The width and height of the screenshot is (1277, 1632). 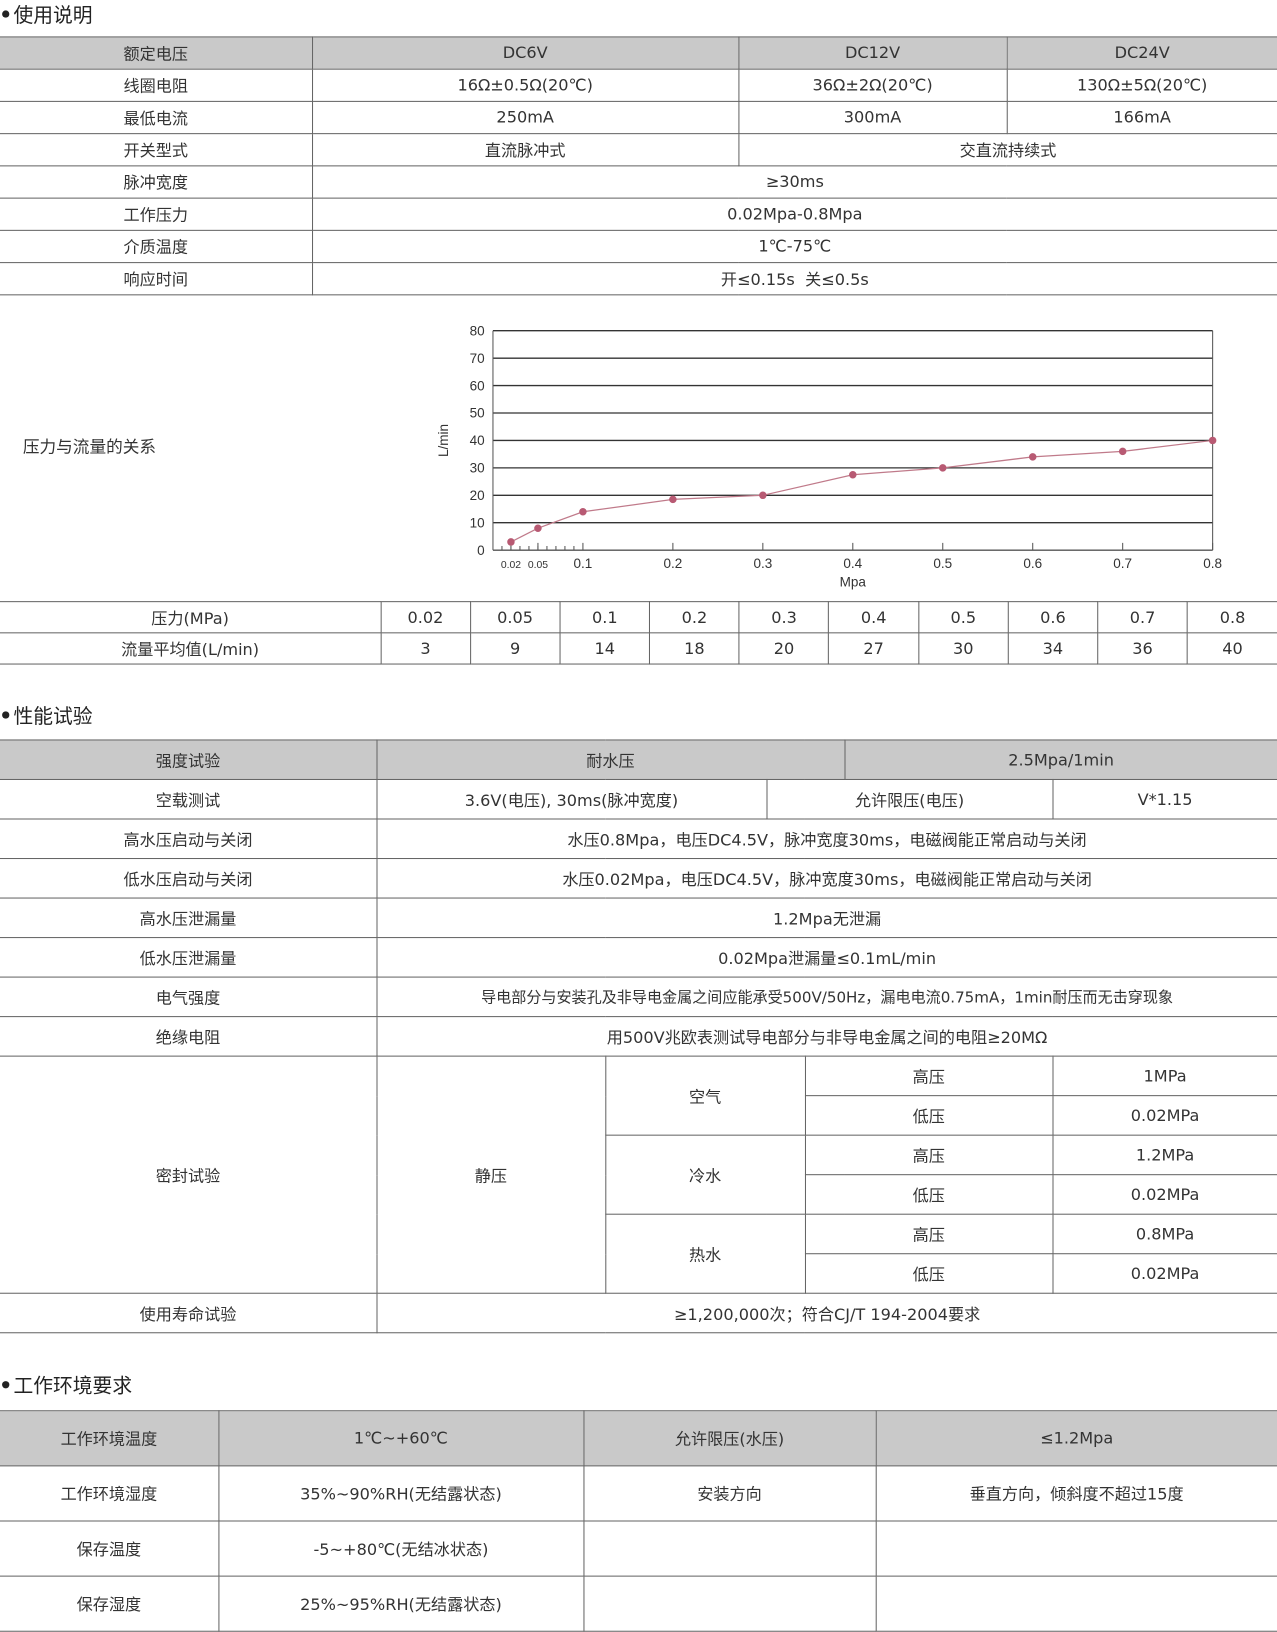 What do you see at coordinates (1076, 1493) in the screenshot?
I see `cell: 垂直方向，倾斜度不超过15度` at bounding box center [1076, 1493].